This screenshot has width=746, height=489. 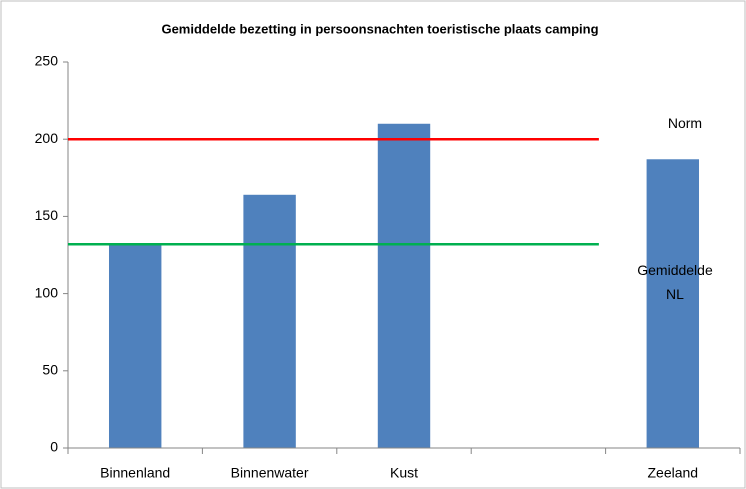 What do you see at coordinates (47, 138) in the screenshot?
I see `y-tick-label: 200` at bounding box center [47, 138].